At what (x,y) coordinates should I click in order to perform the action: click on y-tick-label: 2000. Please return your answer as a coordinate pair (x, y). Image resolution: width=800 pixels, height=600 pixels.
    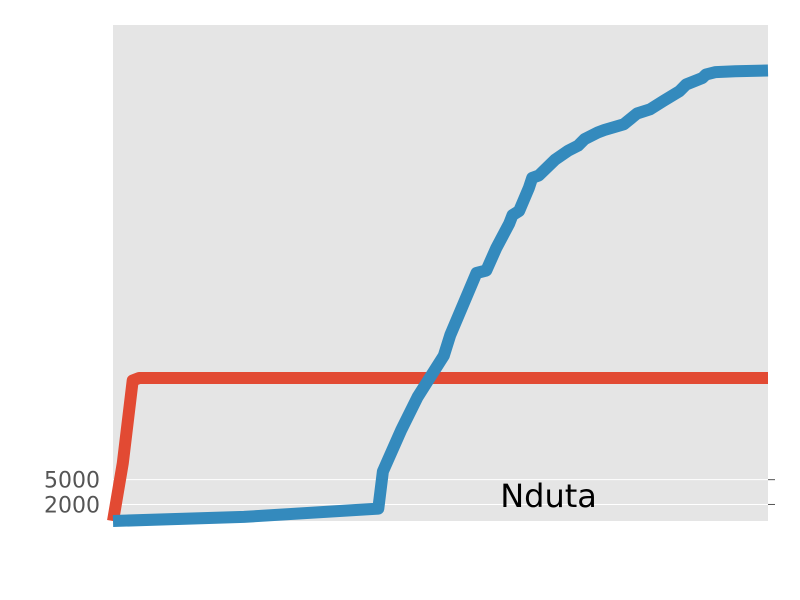
    Looking at the image, I should click on (72, 505).